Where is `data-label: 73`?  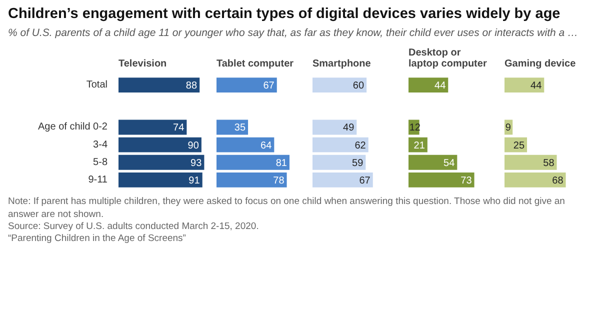 data-label: 73 is located at coordinates (466, 181).